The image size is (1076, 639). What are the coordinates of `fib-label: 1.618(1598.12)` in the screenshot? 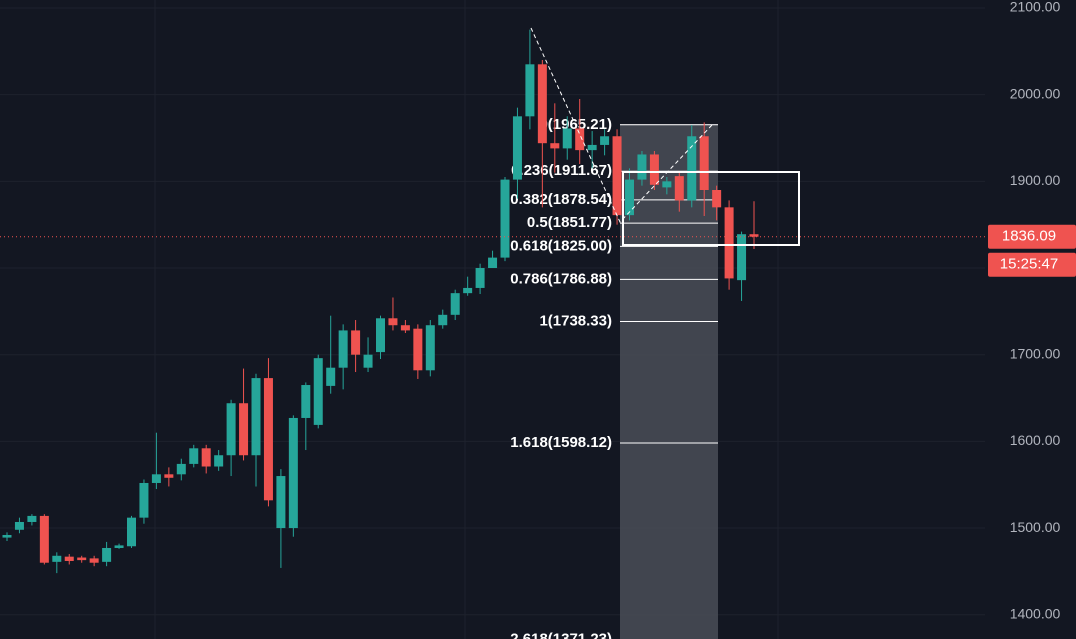 It's located at (561, 442).